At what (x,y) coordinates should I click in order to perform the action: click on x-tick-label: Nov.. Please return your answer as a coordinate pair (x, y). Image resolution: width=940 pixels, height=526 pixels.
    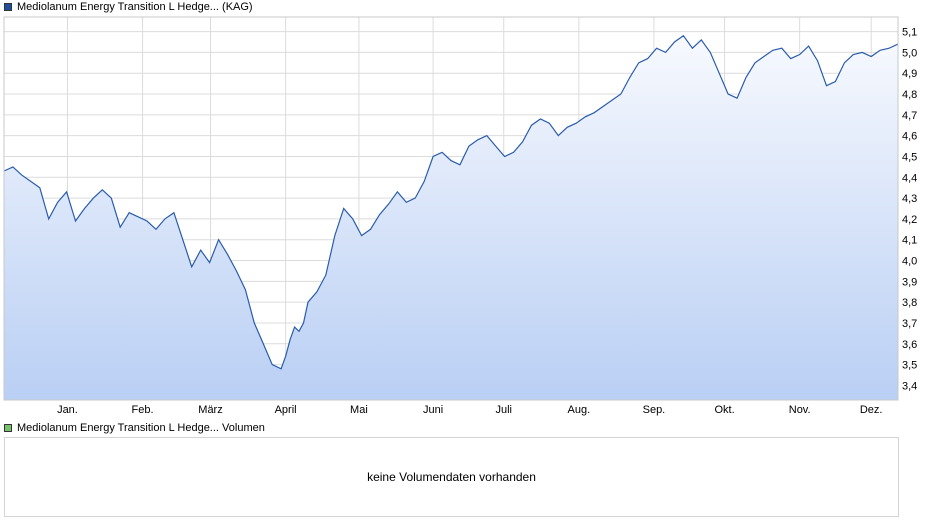
    Looking at the image, I should click on (800, 410).